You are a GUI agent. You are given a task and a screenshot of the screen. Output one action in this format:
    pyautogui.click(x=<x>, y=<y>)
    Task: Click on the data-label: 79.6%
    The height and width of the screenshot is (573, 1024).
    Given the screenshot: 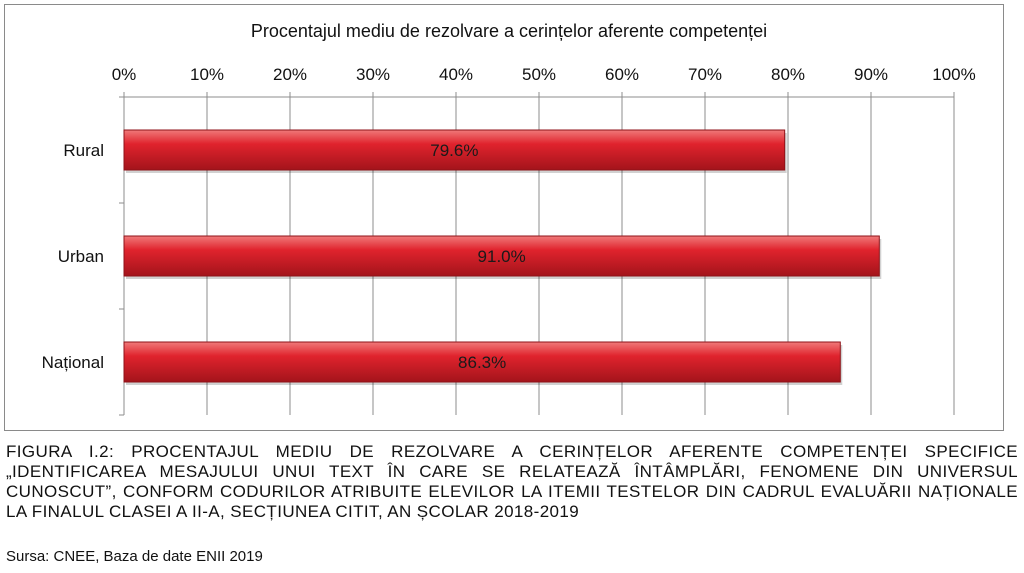 What is the action you would take?
    pyautogui.click(x=454, y=150)
    